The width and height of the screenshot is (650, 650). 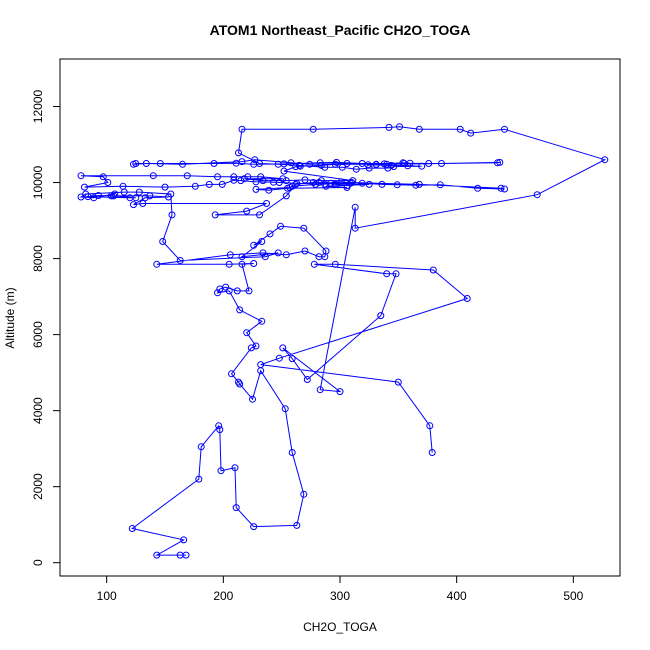 I want to click on x-tick-label: 100, so click(x=107, y=596).